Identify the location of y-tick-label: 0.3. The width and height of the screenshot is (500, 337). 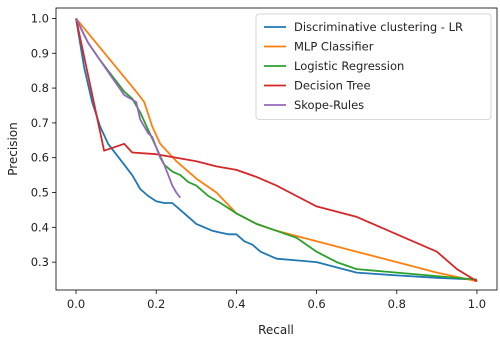
(40, 262).